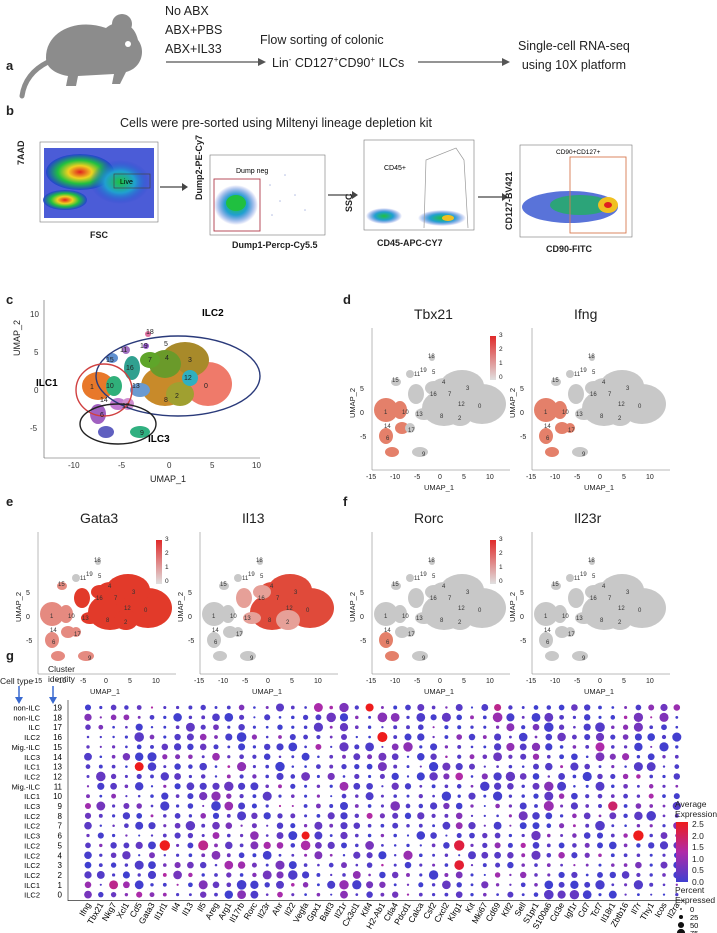 The image size is (717, 933). What do you see at coordinates (270, 621) in the screenshot?
I see `cluster-number: 8` at bounding box center [270, 621].